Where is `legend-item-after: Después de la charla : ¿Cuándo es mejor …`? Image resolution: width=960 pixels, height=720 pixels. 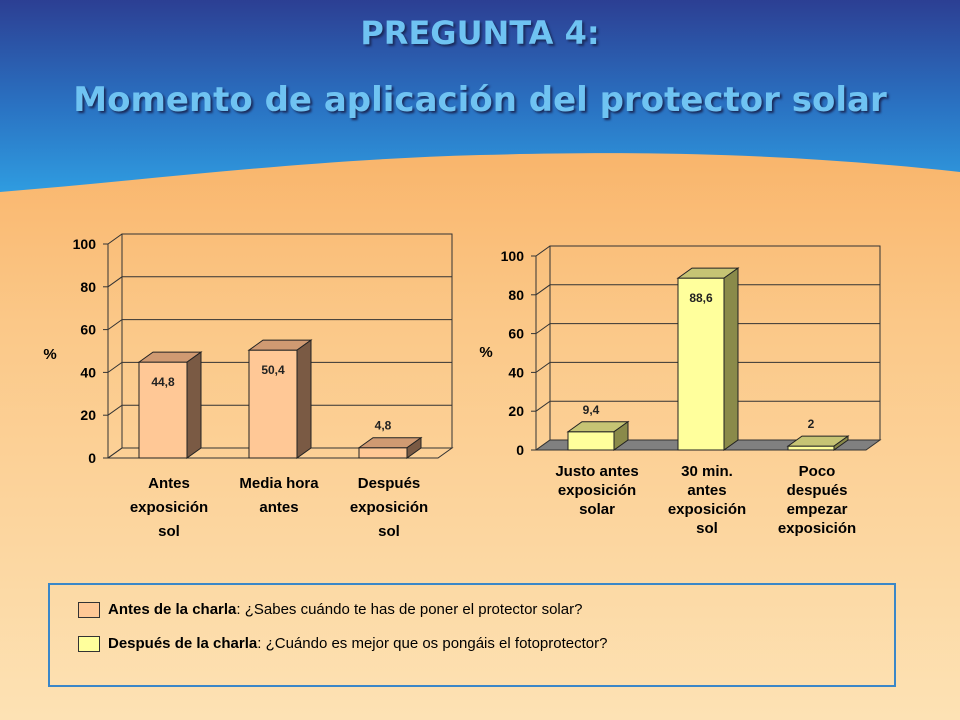
legend-item-after: Después de la charla : ¿Cuándo es mejor … is located at coordinates (342, 643).